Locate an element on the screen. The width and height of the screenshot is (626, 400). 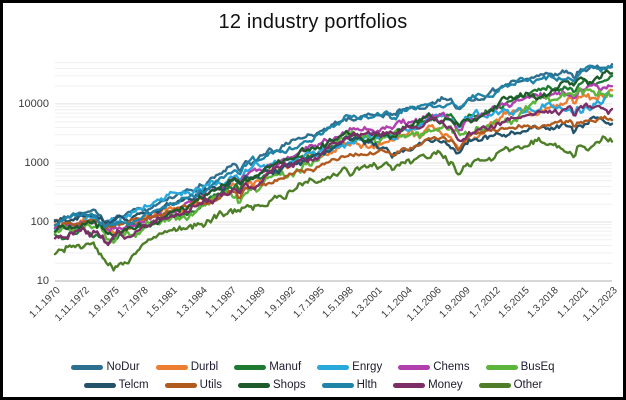
legend-row: NoDur Durbl Manuf Enrgy Chems BusEq is located at coordinates (313, 367).